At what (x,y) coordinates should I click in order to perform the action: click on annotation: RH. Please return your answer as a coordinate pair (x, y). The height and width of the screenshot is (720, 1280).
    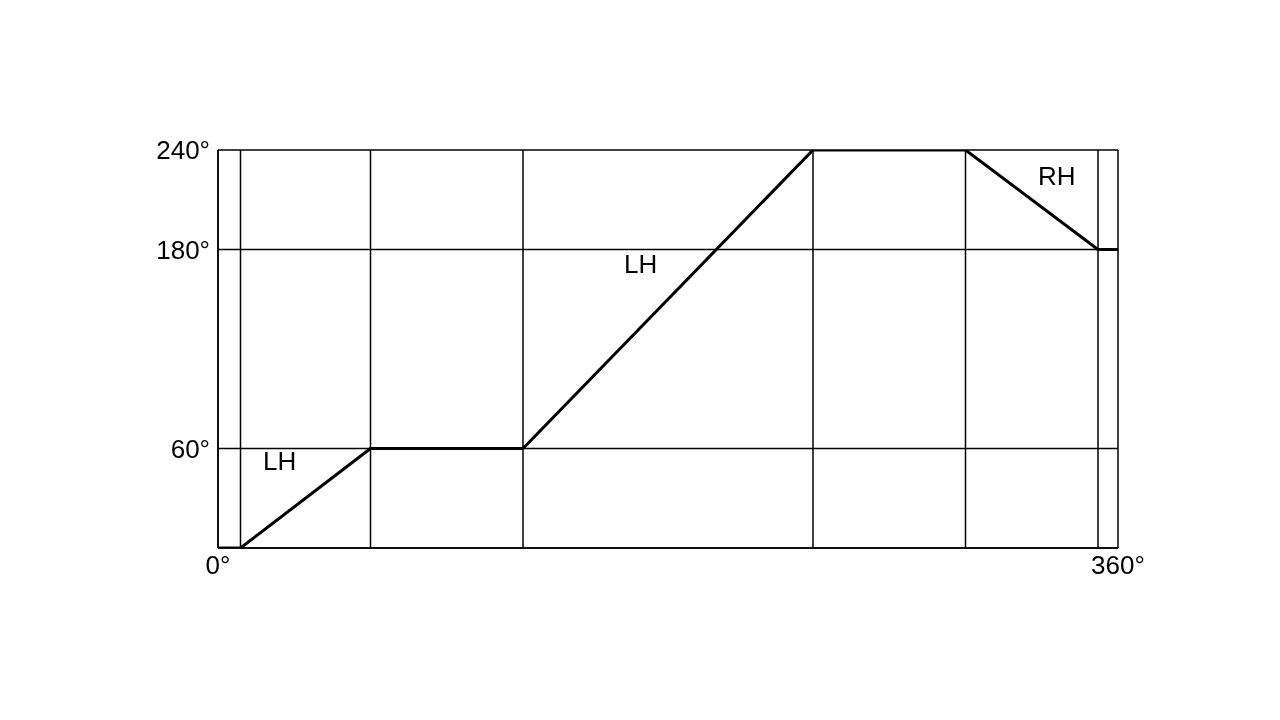
    Looking at the image, I should click on (1057, 176).